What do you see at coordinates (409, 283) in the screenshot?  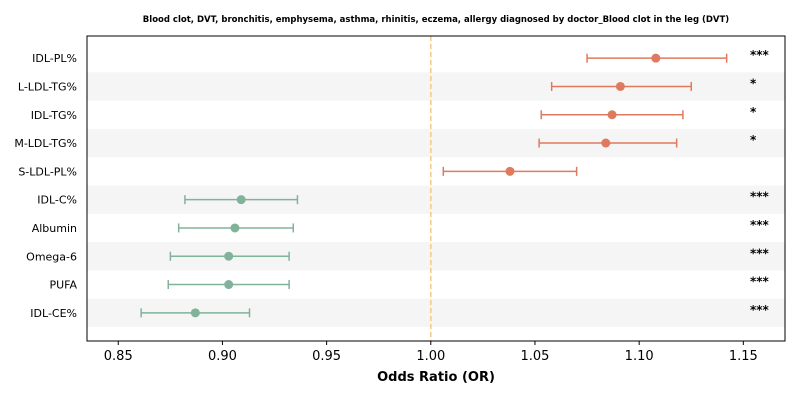 I see `forest-row: PUFA ***` at bounding box center [409, 283].